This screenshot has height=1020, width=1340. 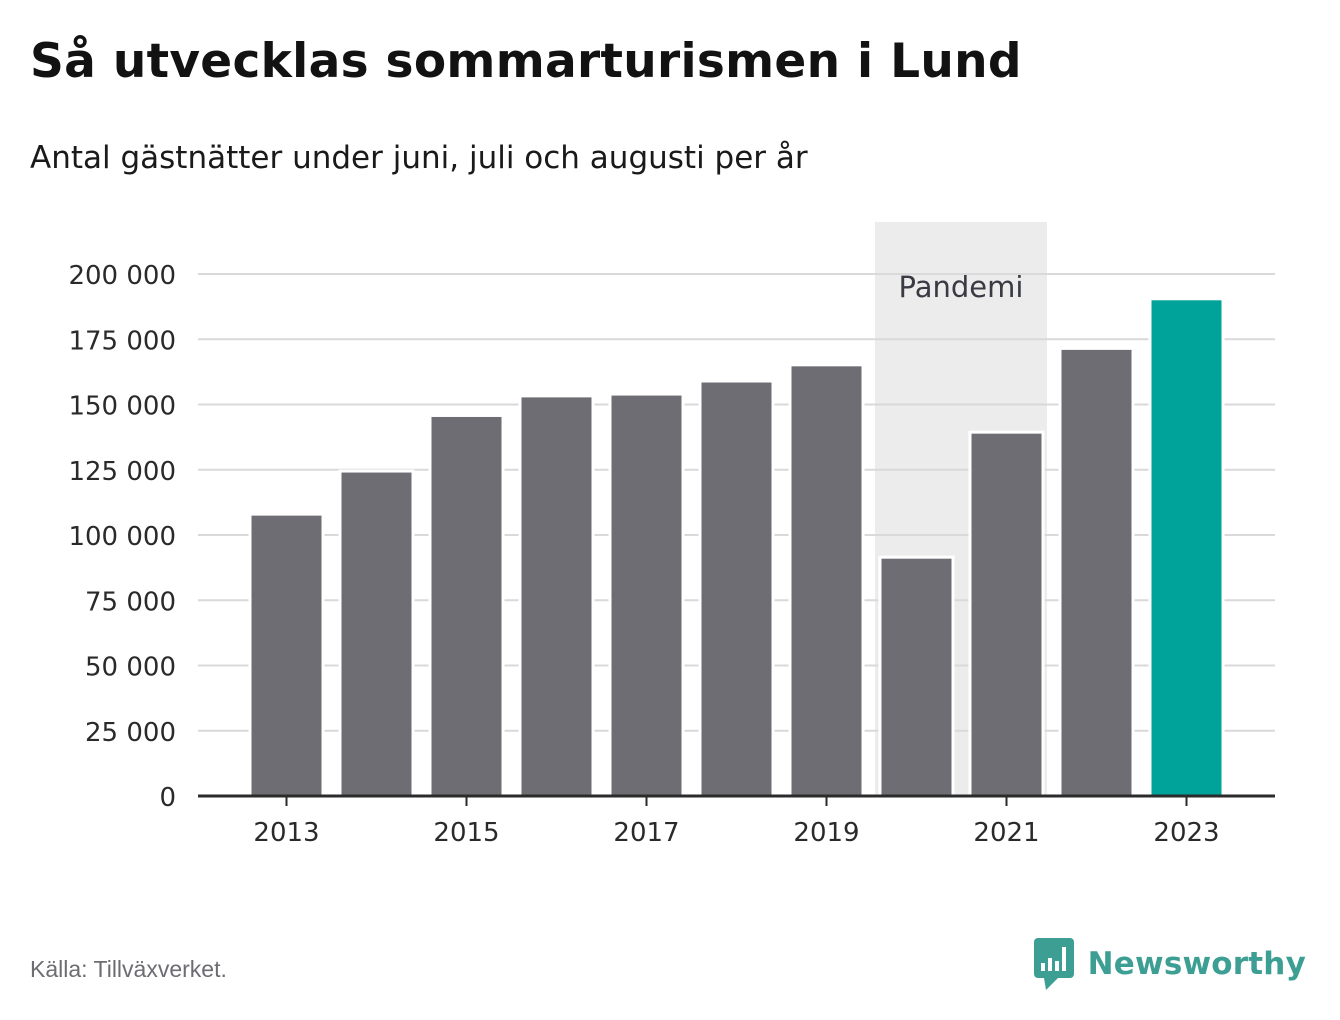 I want to click on brand-name: Newsworthy, so click(x=1196, y=964).